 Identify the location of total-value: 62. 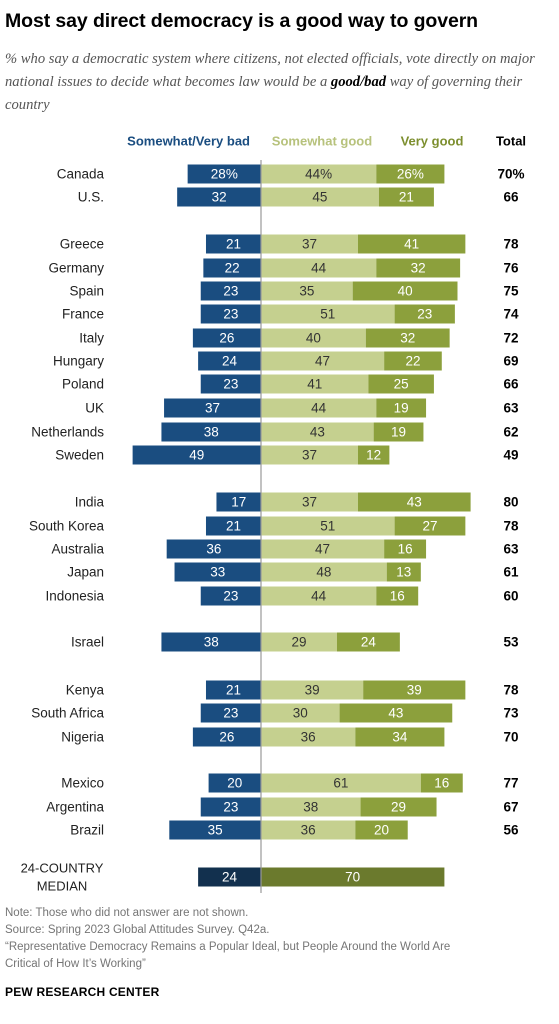
(510, 432).